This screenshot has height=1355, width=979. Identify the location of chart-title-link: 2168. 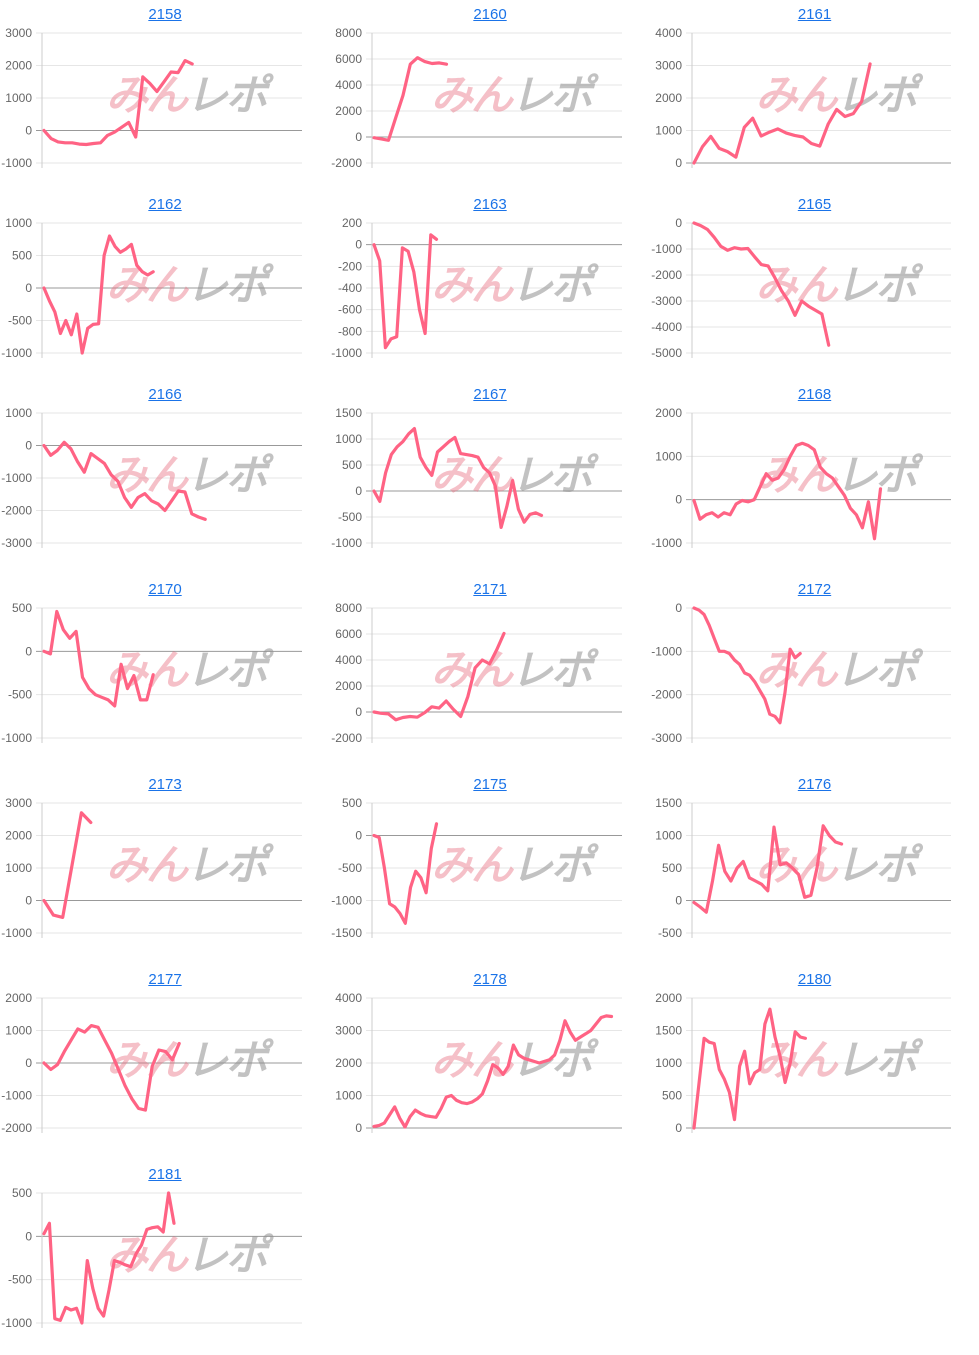
(814, 394).